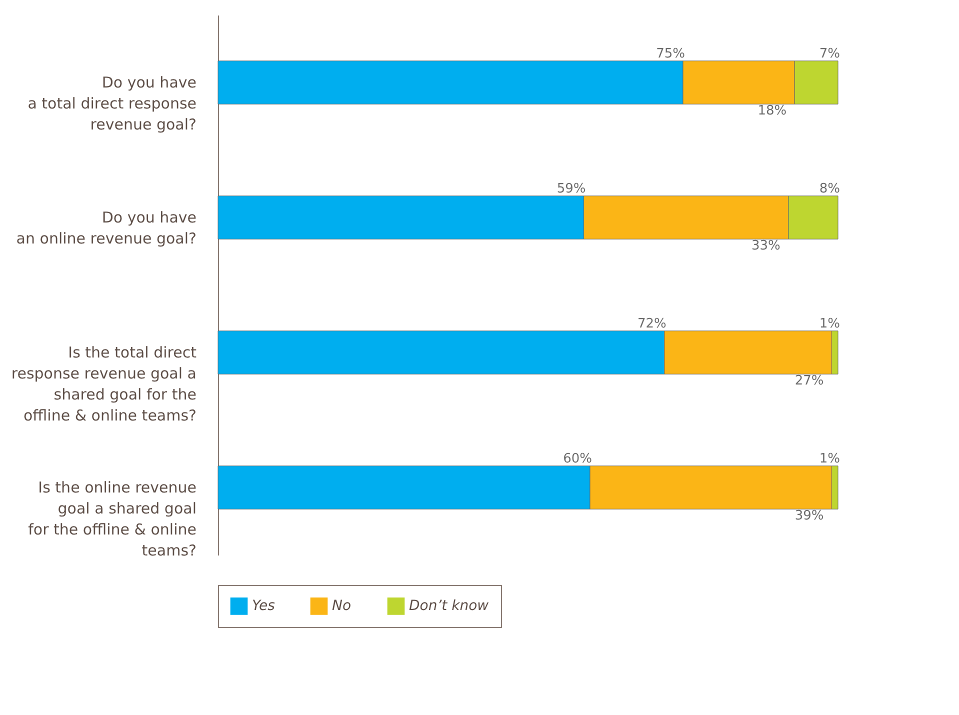  I want to click on data-label: 60%, so click(577, 459).